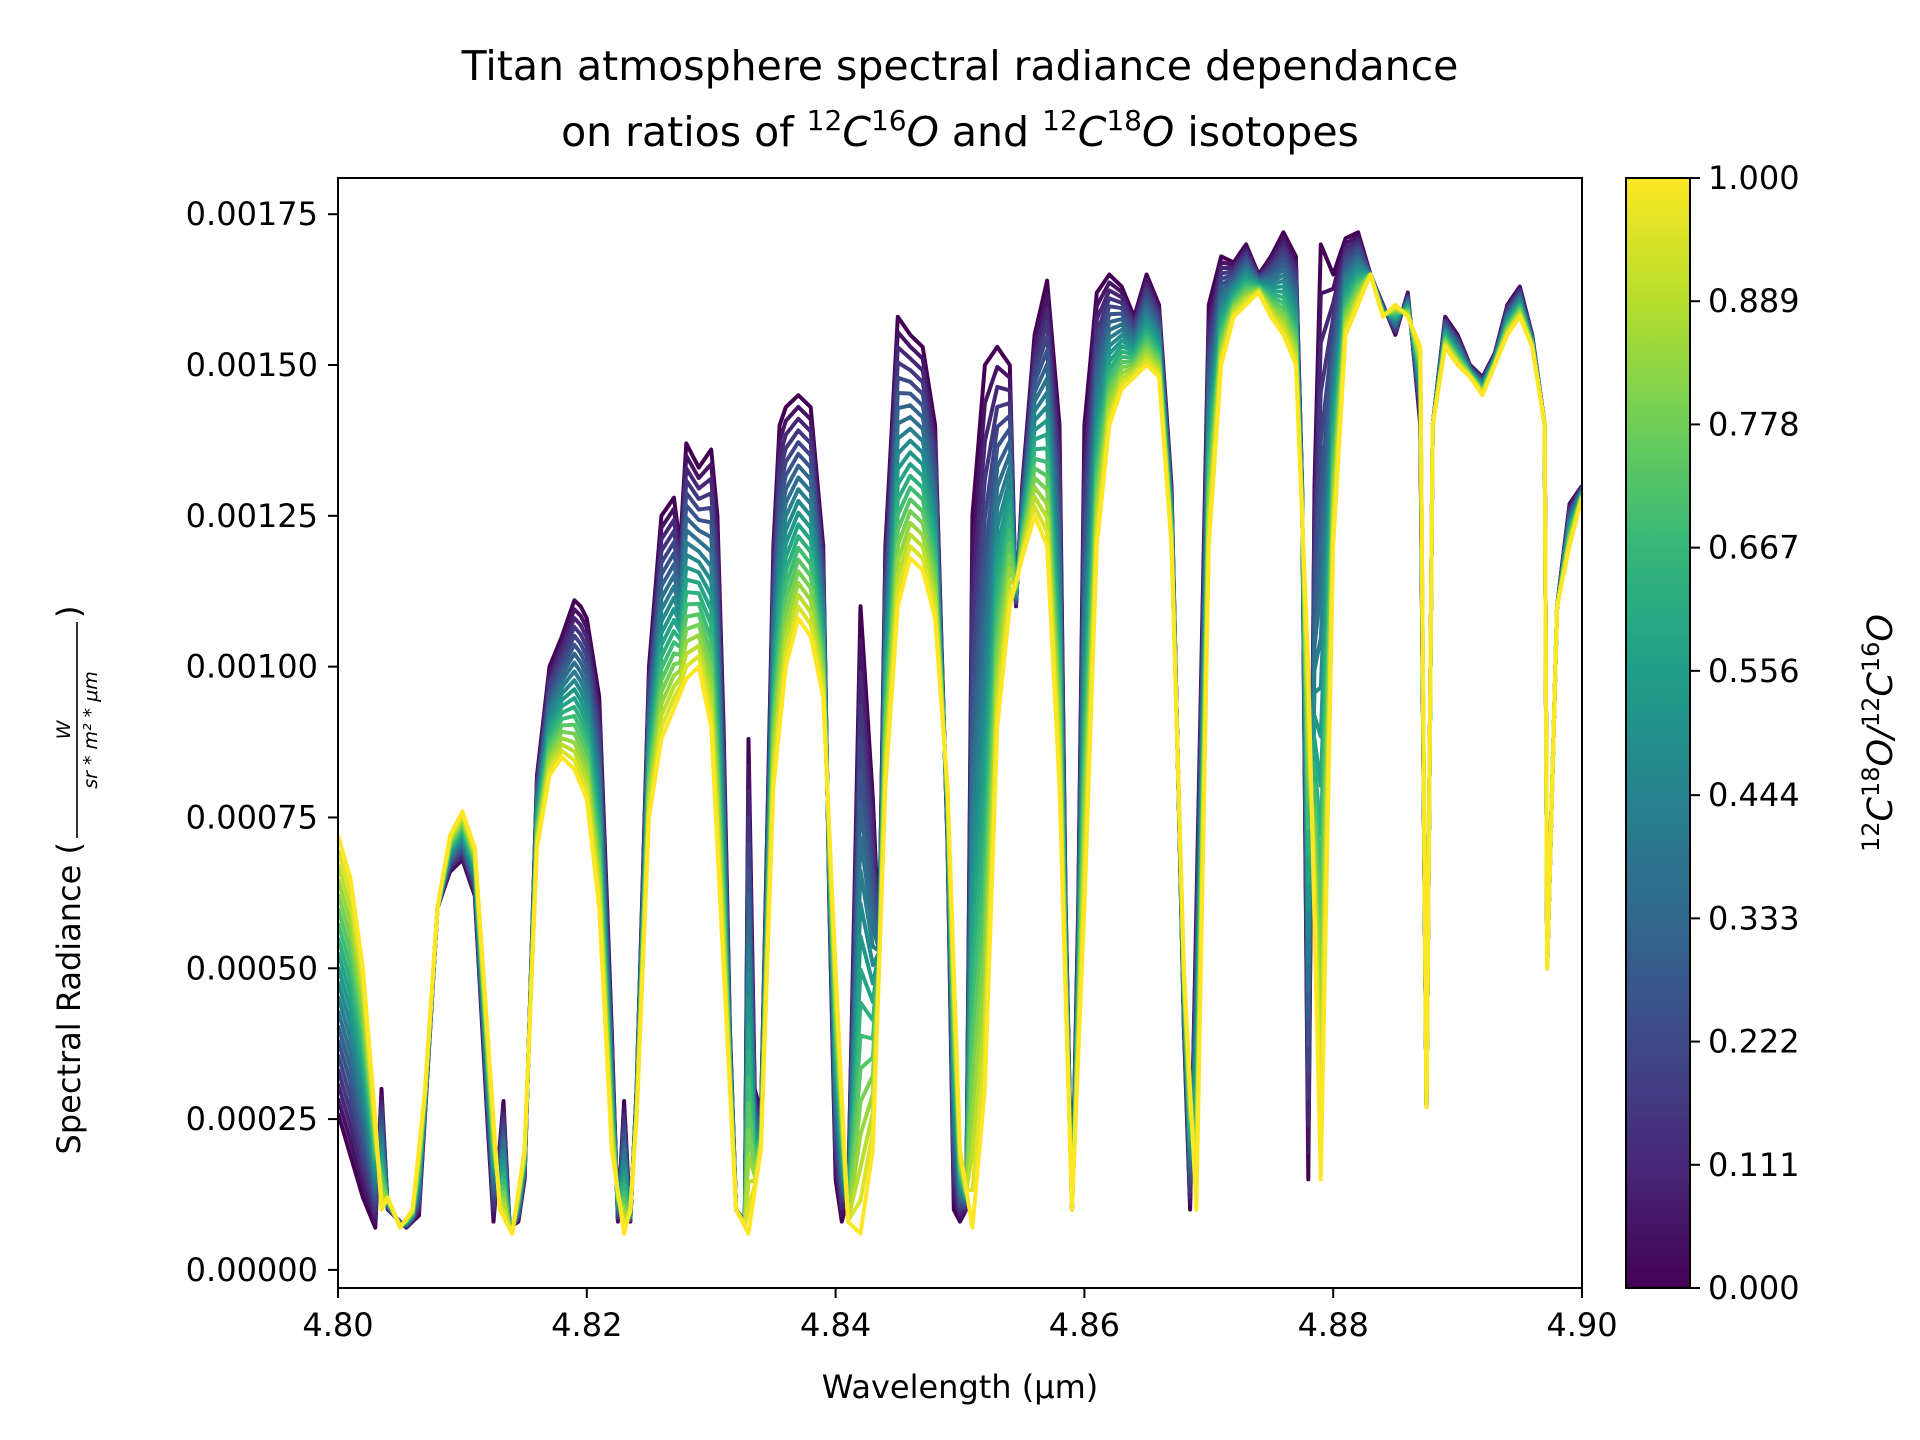 The width and height of the screenshot is (1920, 1440). Describe the element at coordinates (1754, 548) in the screenshot. I see `colorbar-tick-label: 0.667` at that location.